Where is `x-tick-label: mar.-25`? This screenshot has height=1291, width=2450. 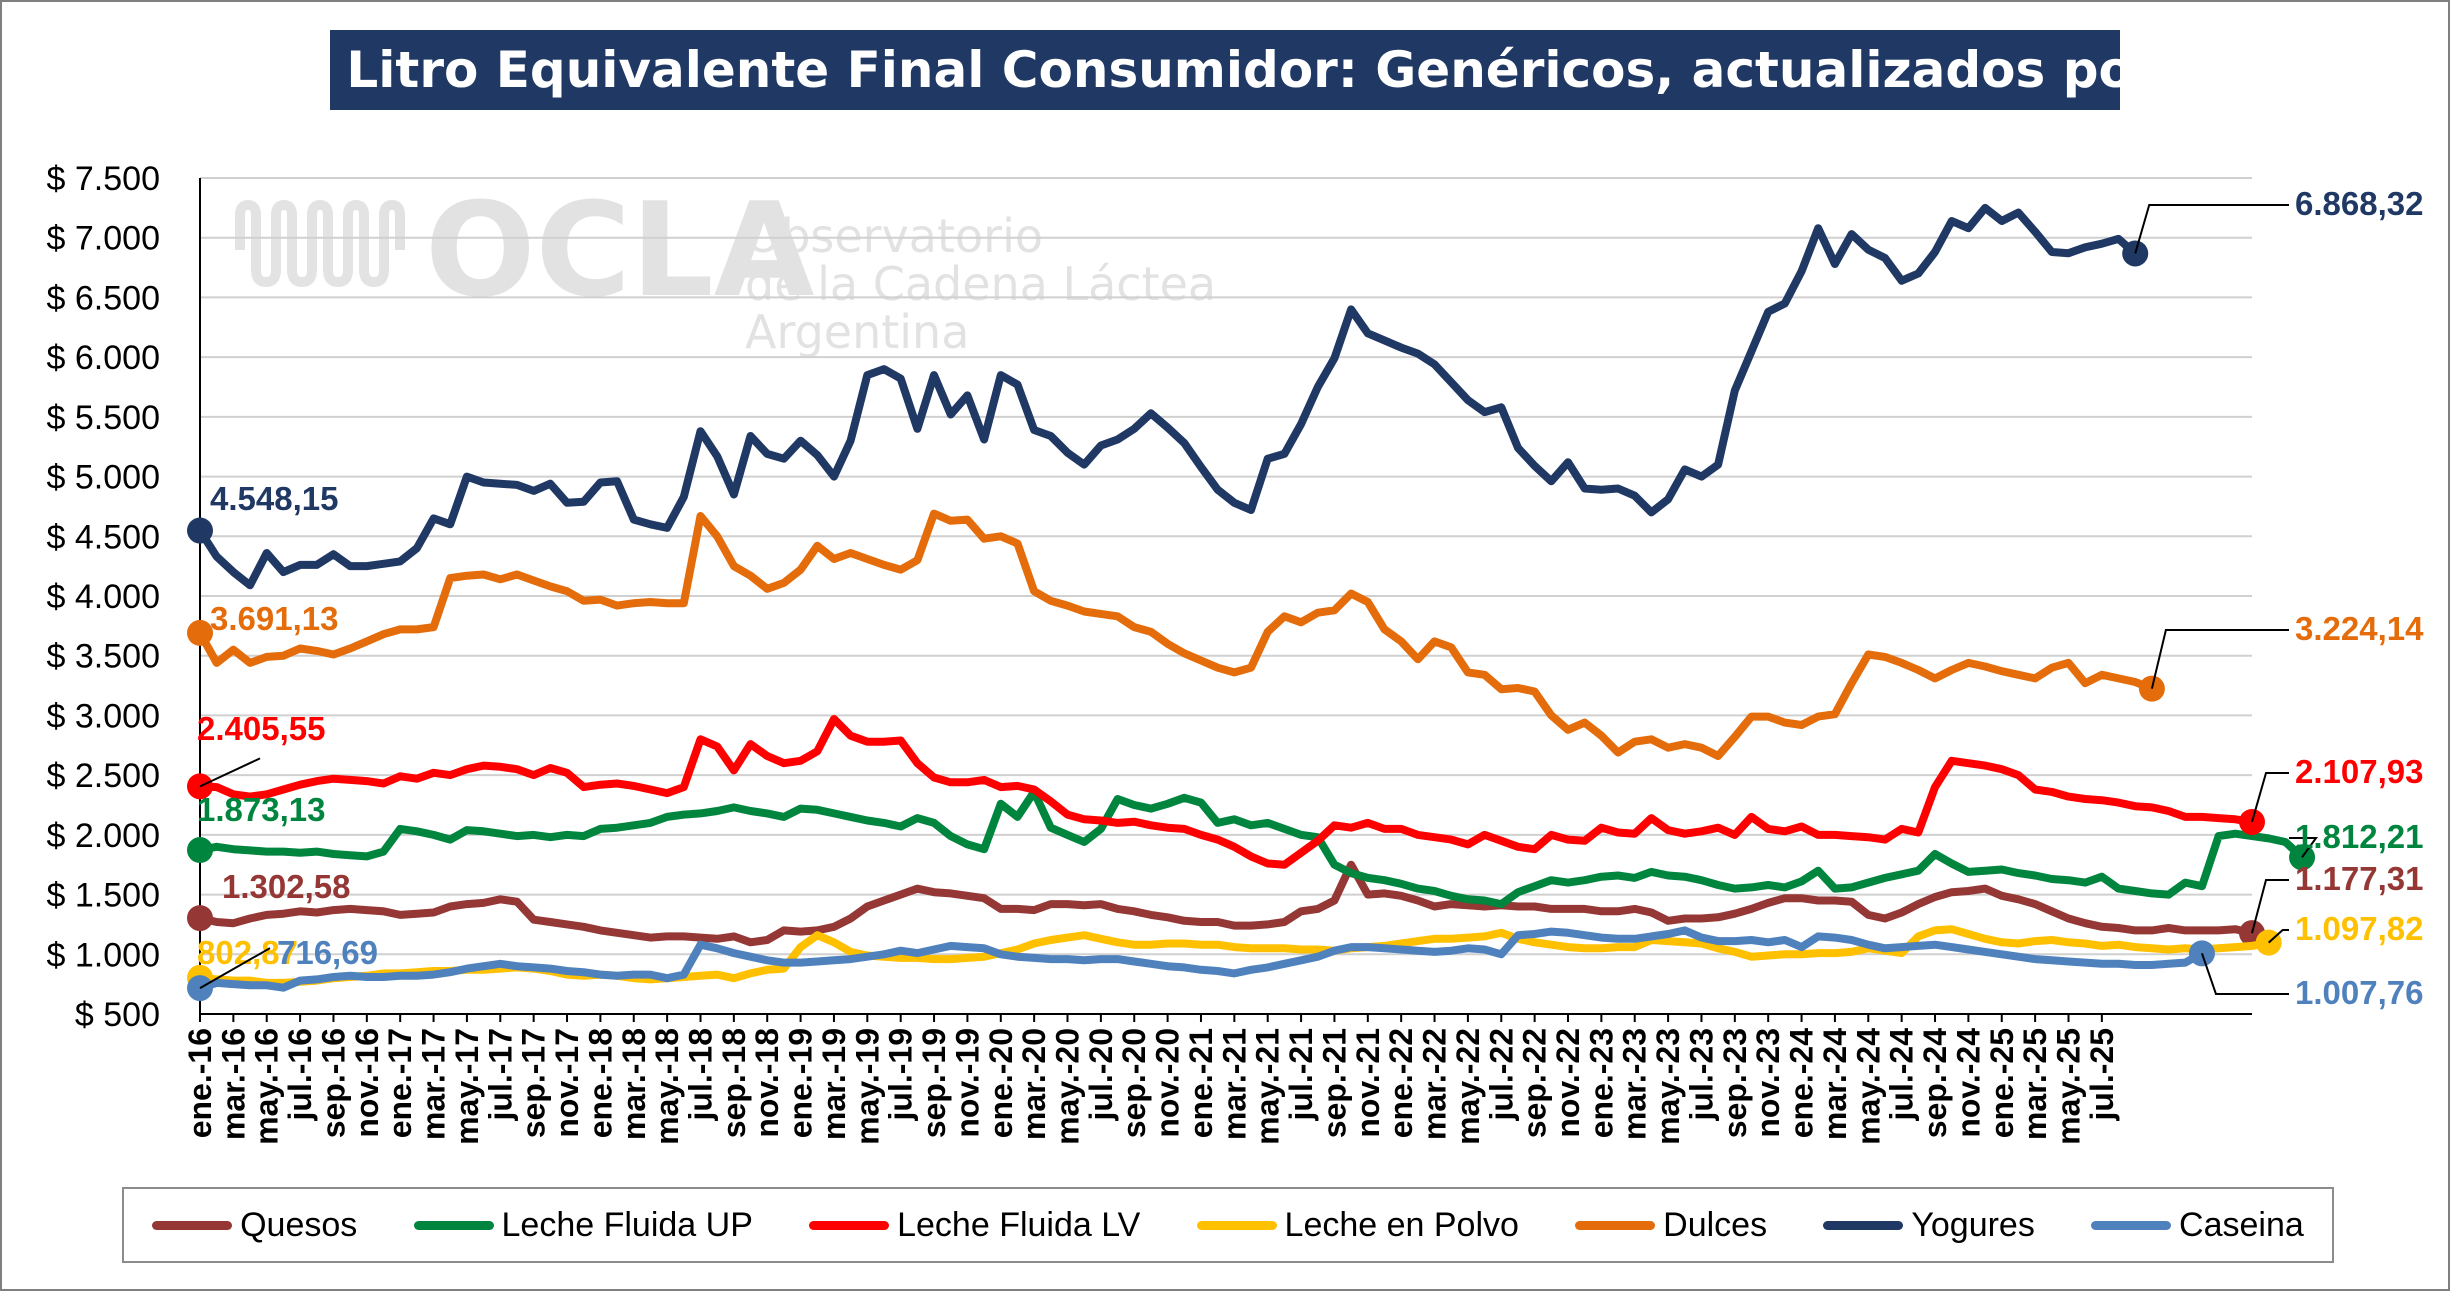 x-tick-label: mar.-25 is located at coordinates (2035, 1084).